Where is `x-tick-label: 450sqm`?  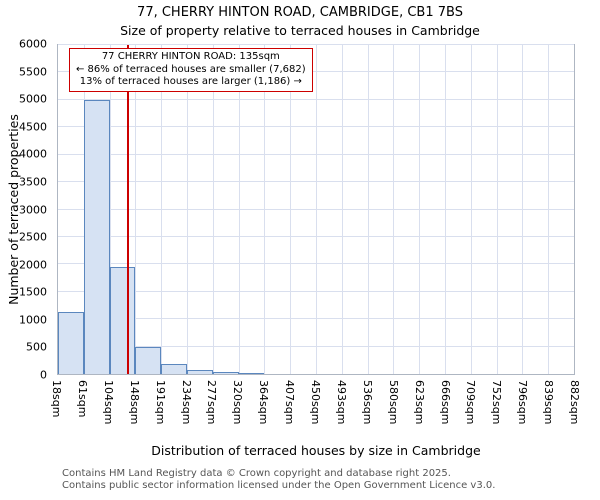
x-tick-label: 450sqm is located at coordinates (315, 402).